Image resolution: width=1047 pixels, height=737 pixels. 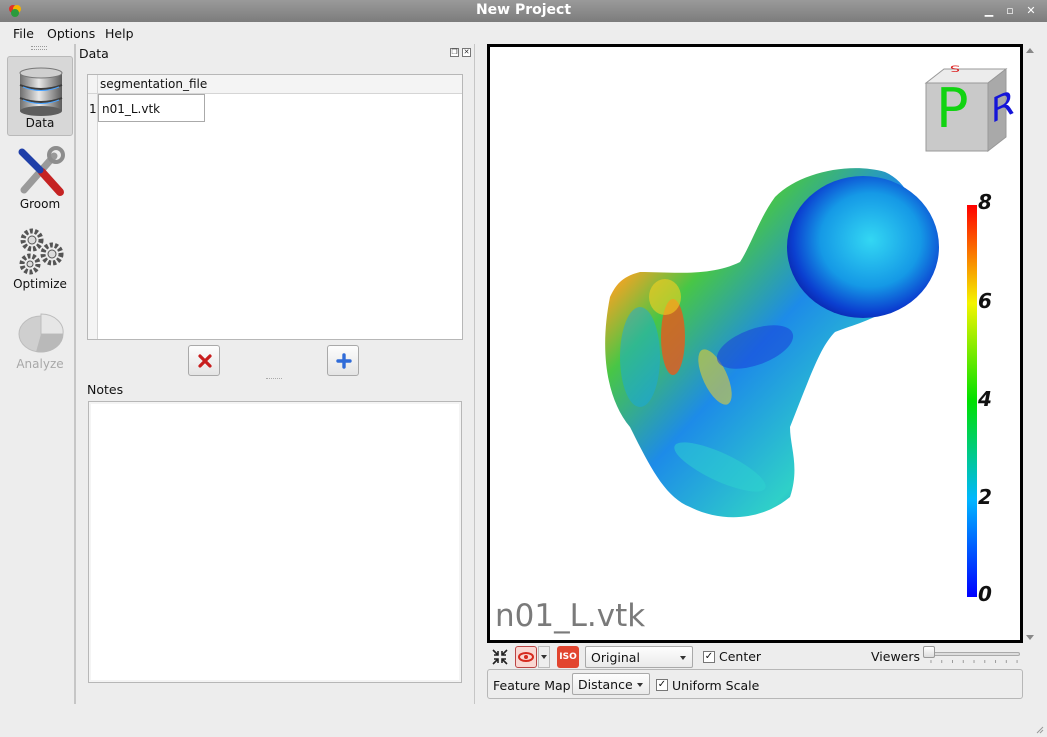 I want to click on scroll-down-icon, so click(x=1030, y=637).